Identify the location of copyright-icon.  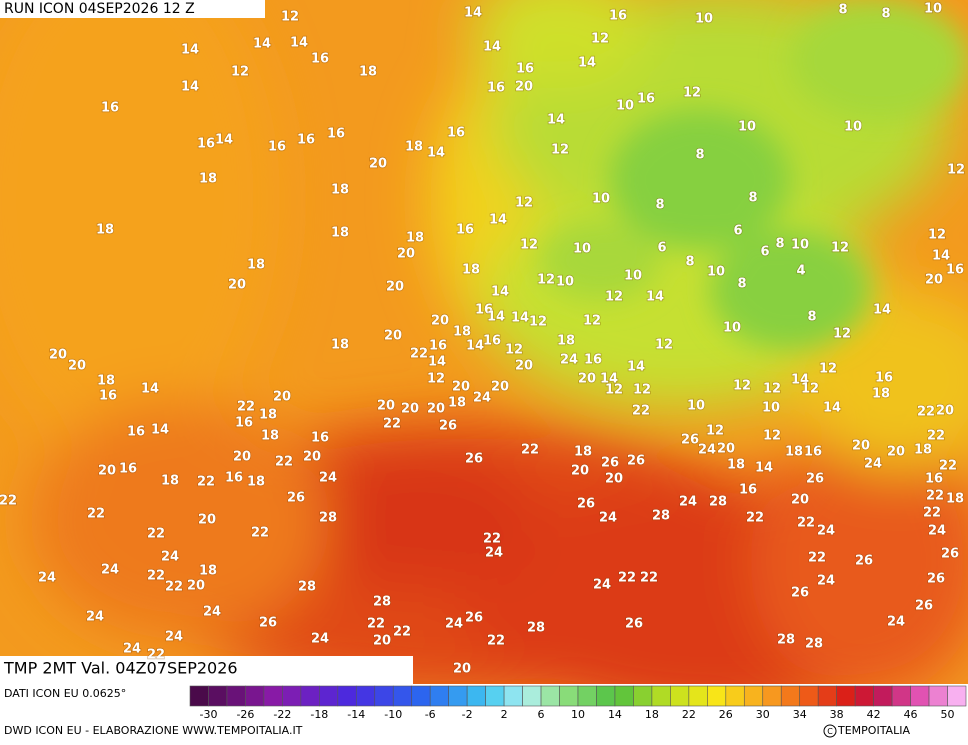
(830, 731).